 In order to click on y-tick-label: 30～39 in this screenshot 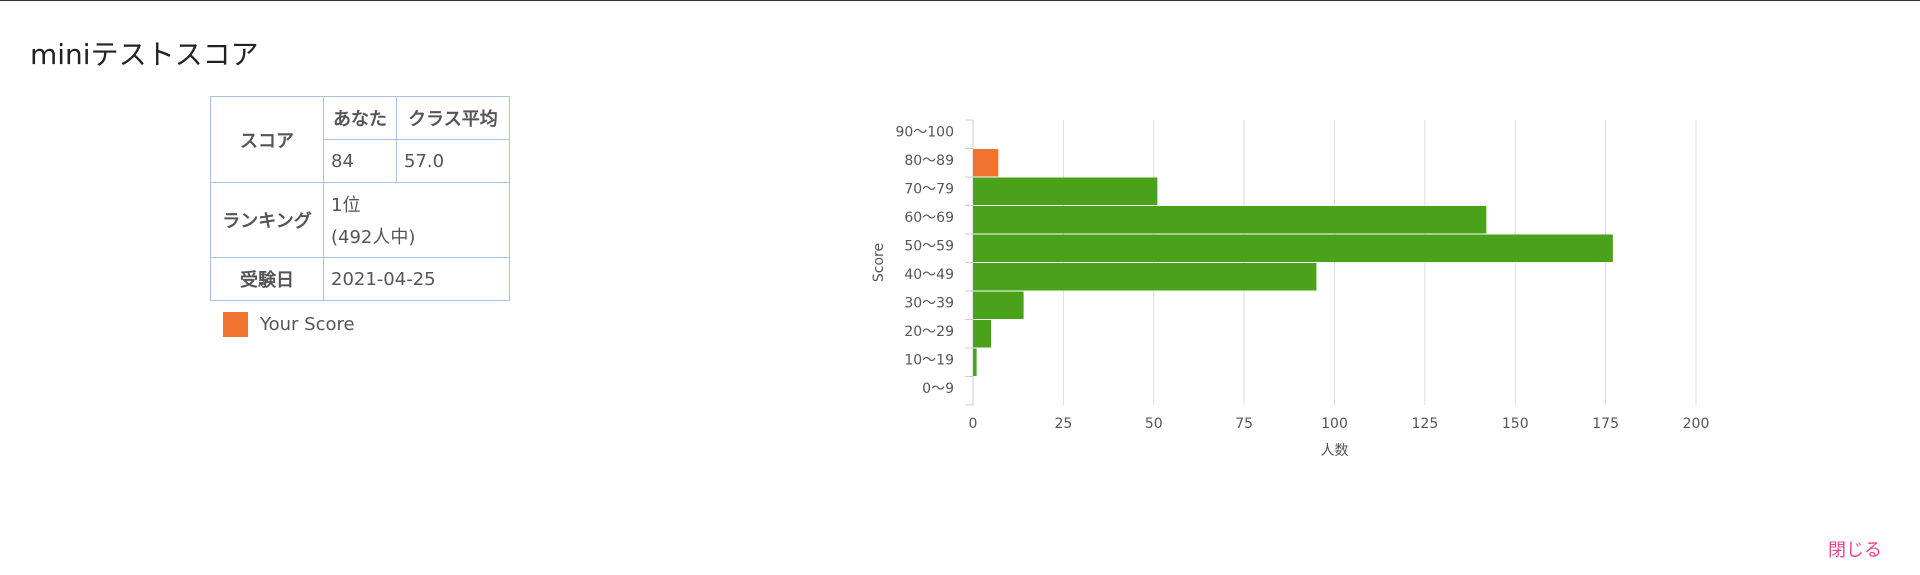, I will do `click(929, 303)`.